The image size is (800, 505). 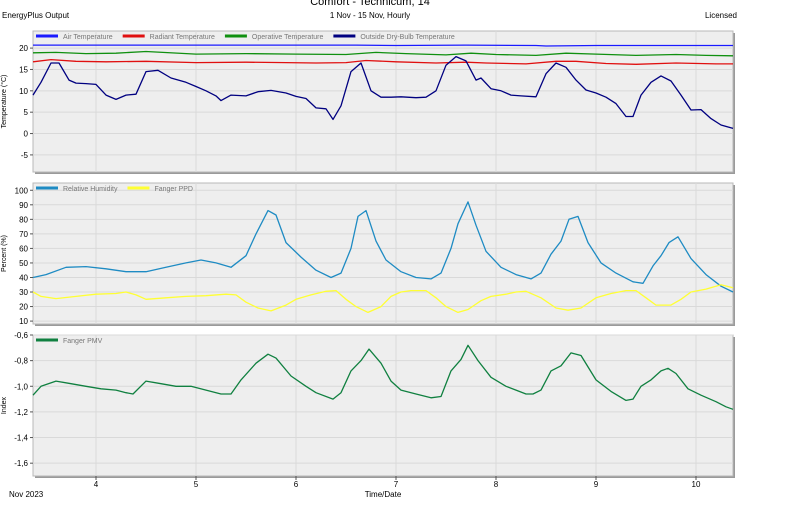 What do you see at coordinates (4, 253) in the screenshot?
I see `y-axis-label: Percent (%)` at bounding box center [4, 253].